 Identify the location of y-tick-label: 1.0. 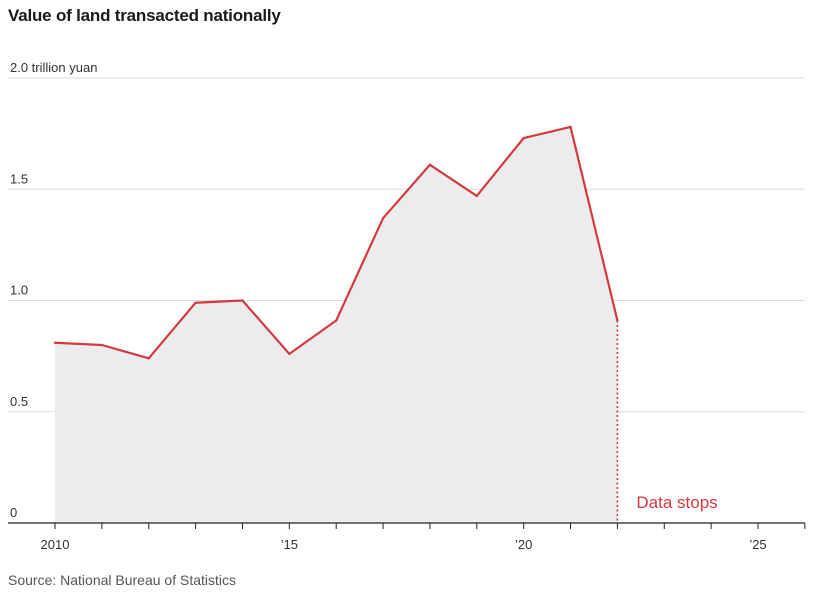
(19, 290).